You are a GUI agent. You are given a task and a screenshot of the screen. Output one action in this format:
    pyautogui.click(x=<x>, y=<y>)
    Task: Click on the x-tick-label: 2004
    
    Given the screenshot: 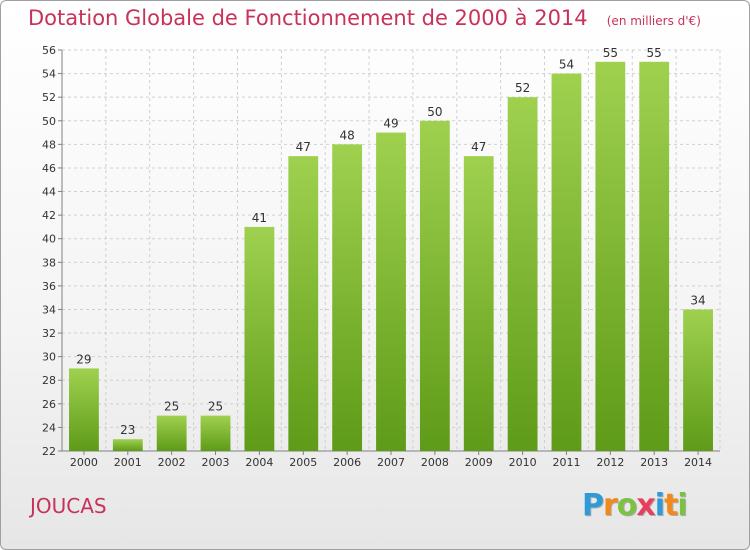 What is the action you would take?
    pyautogui.click(x=259, y=462)
    